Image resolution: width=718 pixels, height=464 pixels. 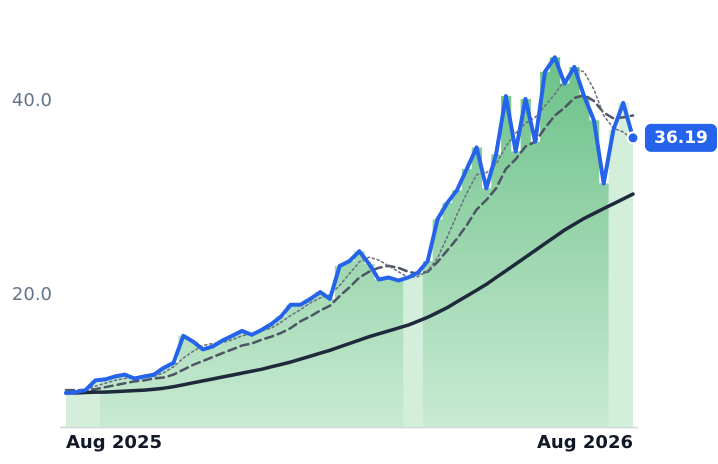 I want to click on y-tick-label: 40.0, so click(x=32, y=100).